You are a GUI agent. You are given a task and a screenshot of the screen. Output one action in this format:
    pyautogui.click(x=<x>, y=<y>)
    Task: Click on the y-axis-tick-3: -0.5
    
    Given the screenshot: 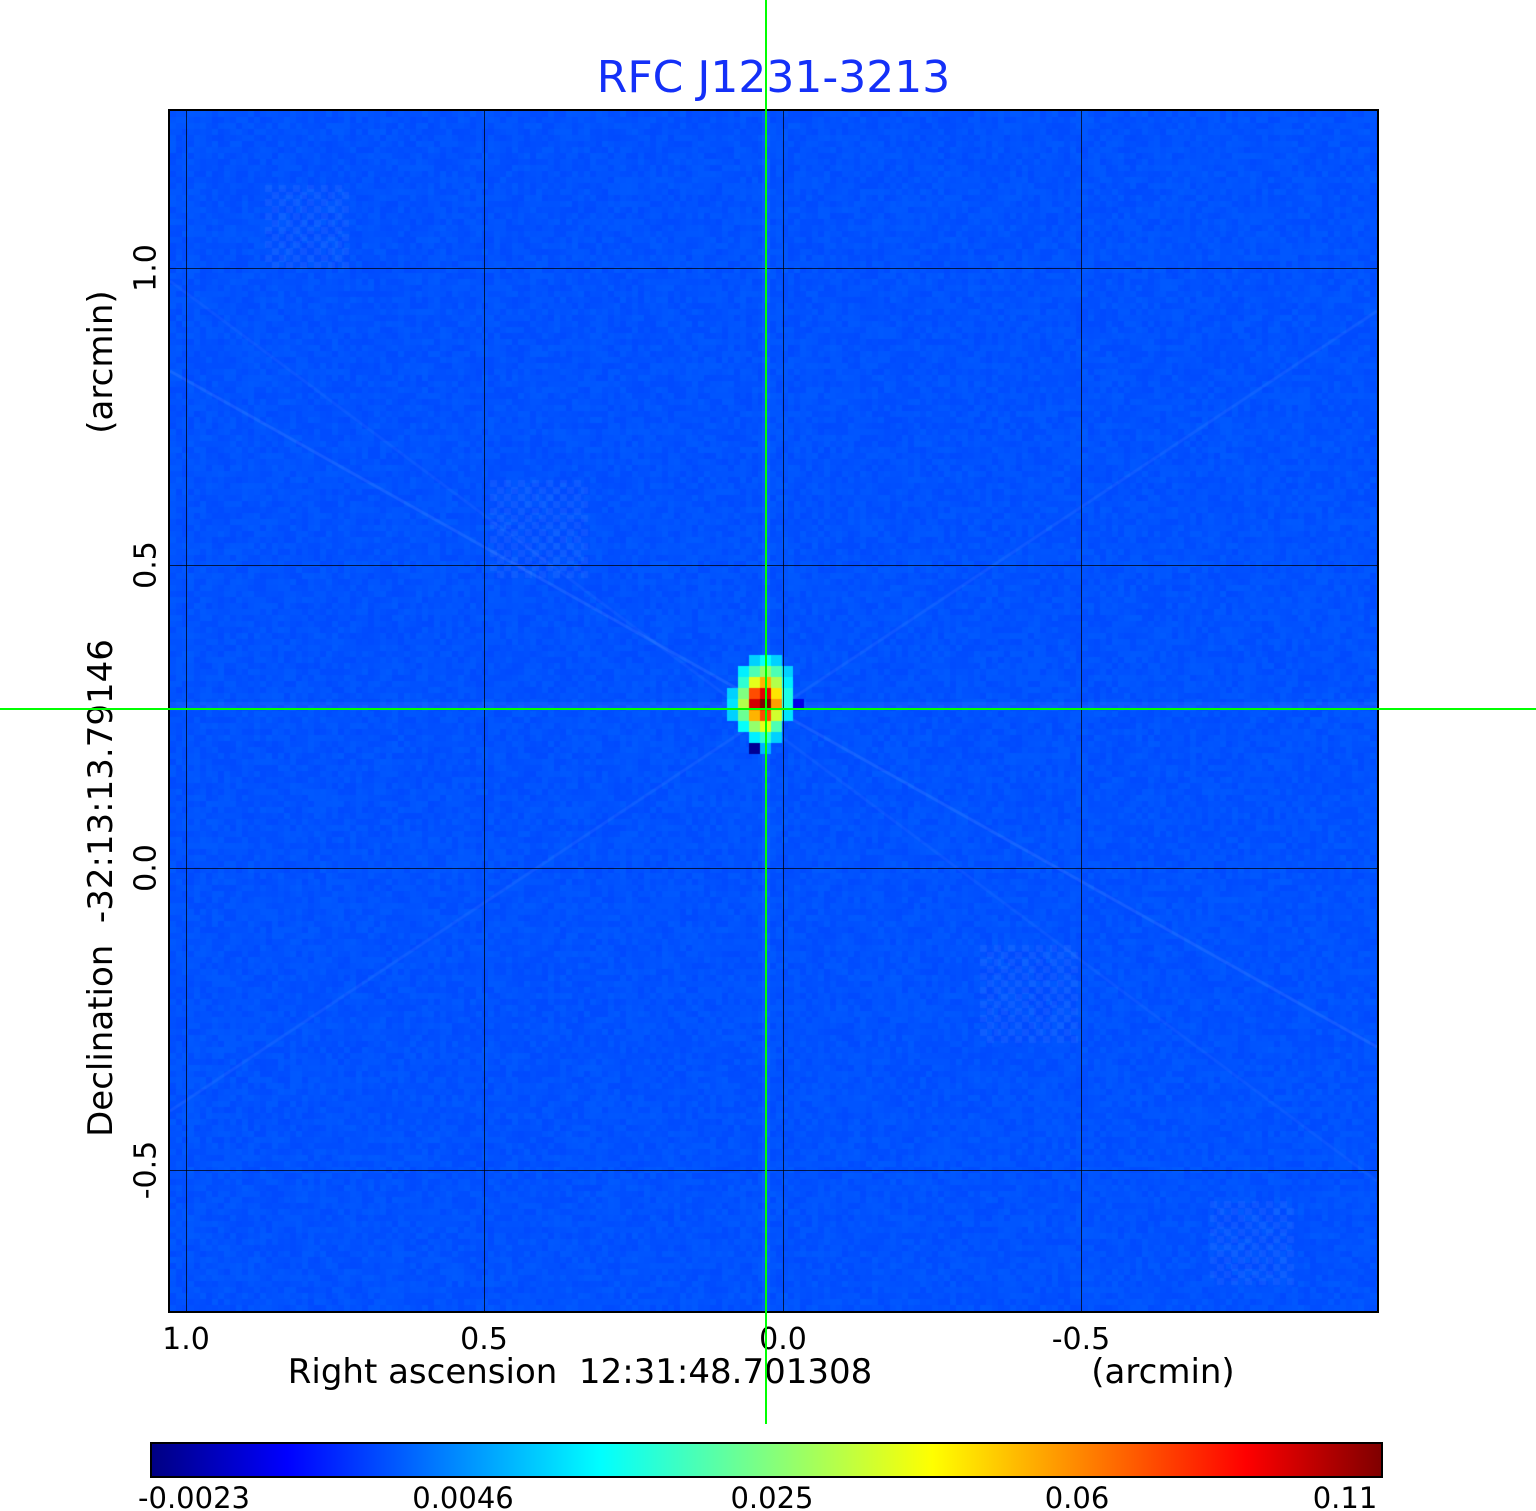 What is the action you would take?
    pyautogui.click(x=146, y=1170)
    